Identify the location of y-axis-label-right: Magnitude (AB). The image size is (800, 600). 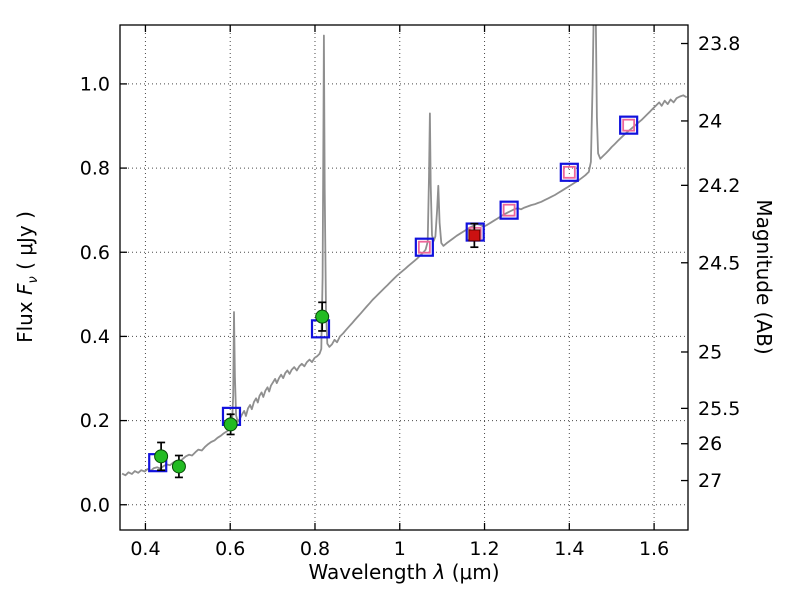
(764, 277).